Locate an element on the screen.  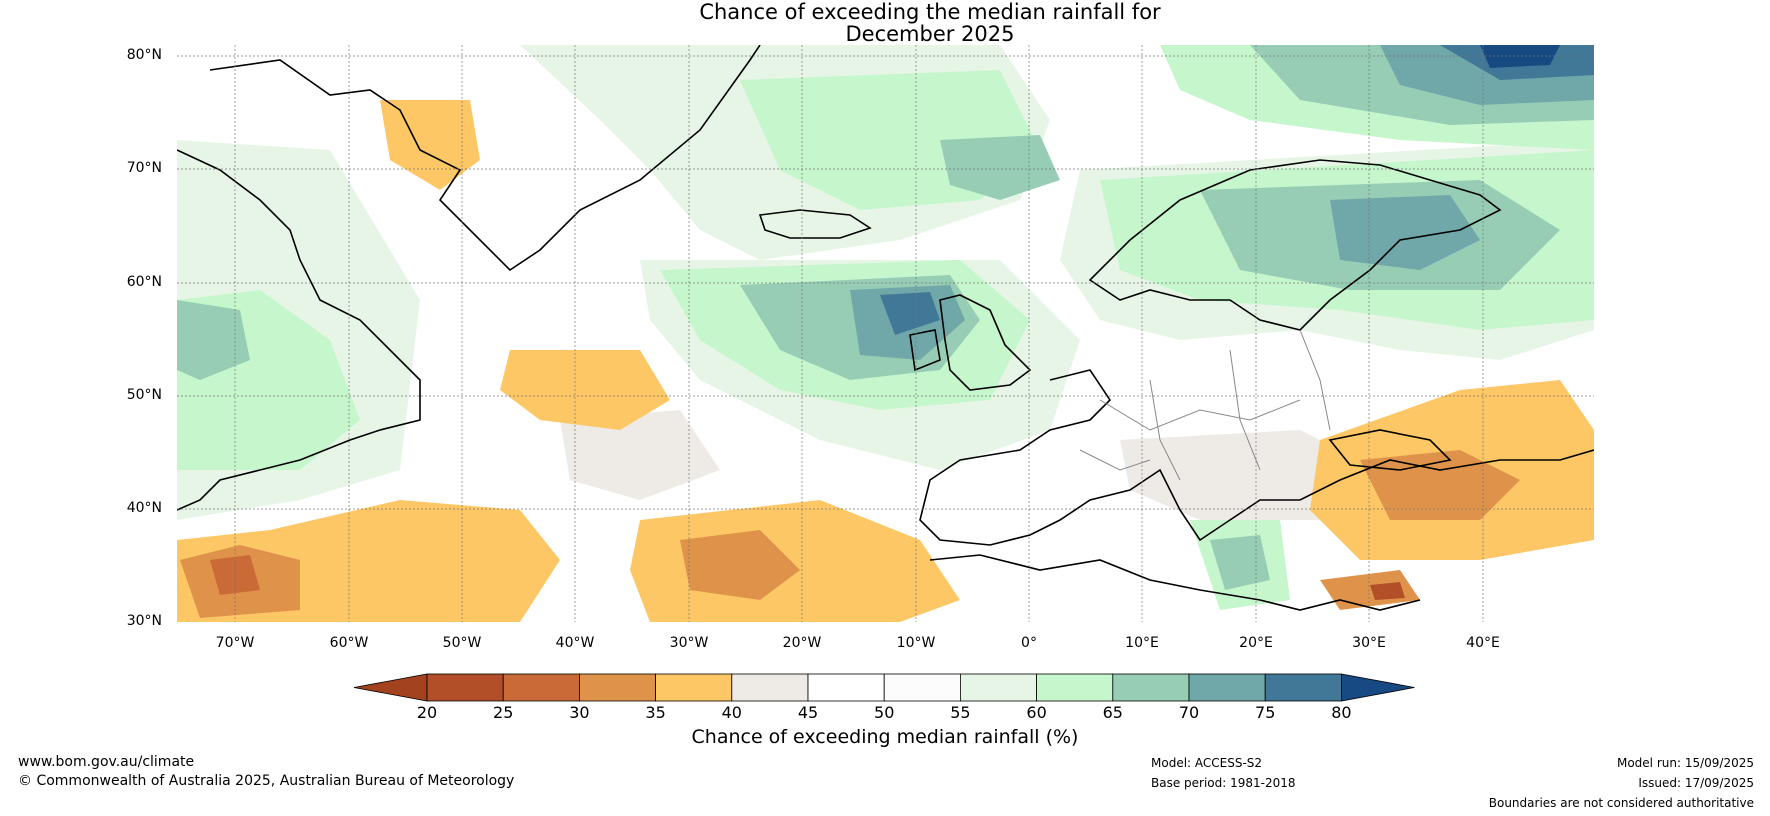
lat-label-60n: 60°N is located at coordinates (144, 282).